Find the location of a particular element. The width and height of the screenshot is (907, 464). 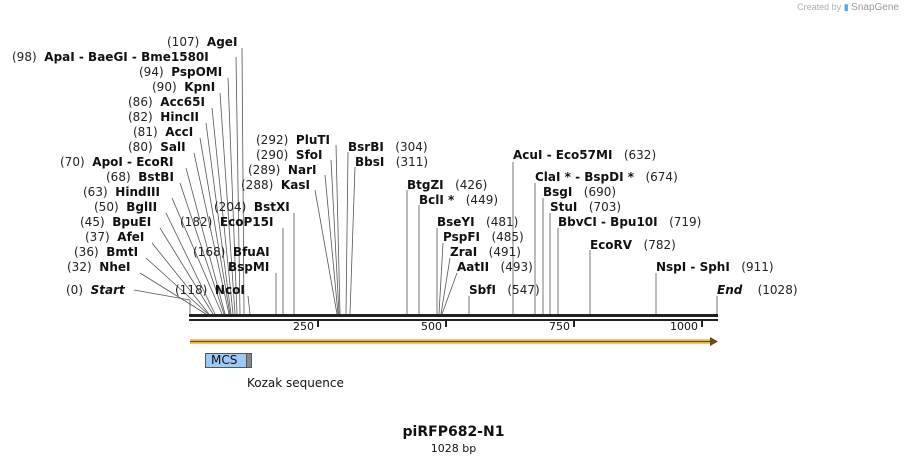

site-ncoi: (118) NcoI is located at coordinates (210, 290).